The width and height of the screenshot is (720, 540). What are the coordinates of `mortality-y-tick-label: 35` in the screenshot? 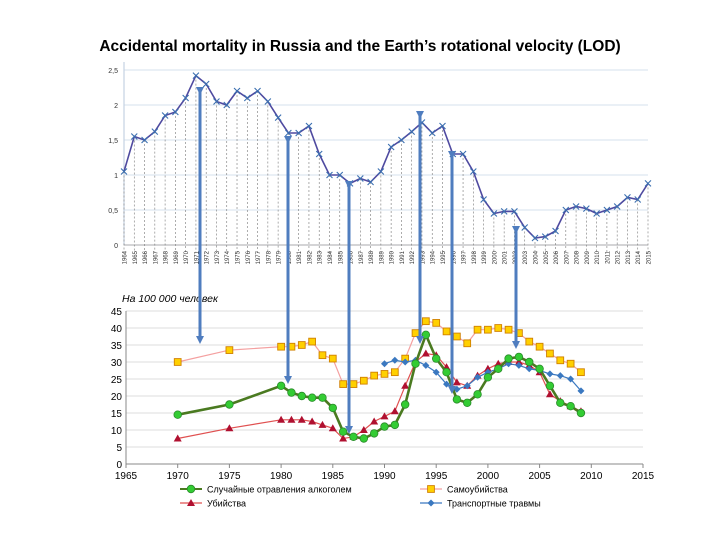 It's located at (117, 346).